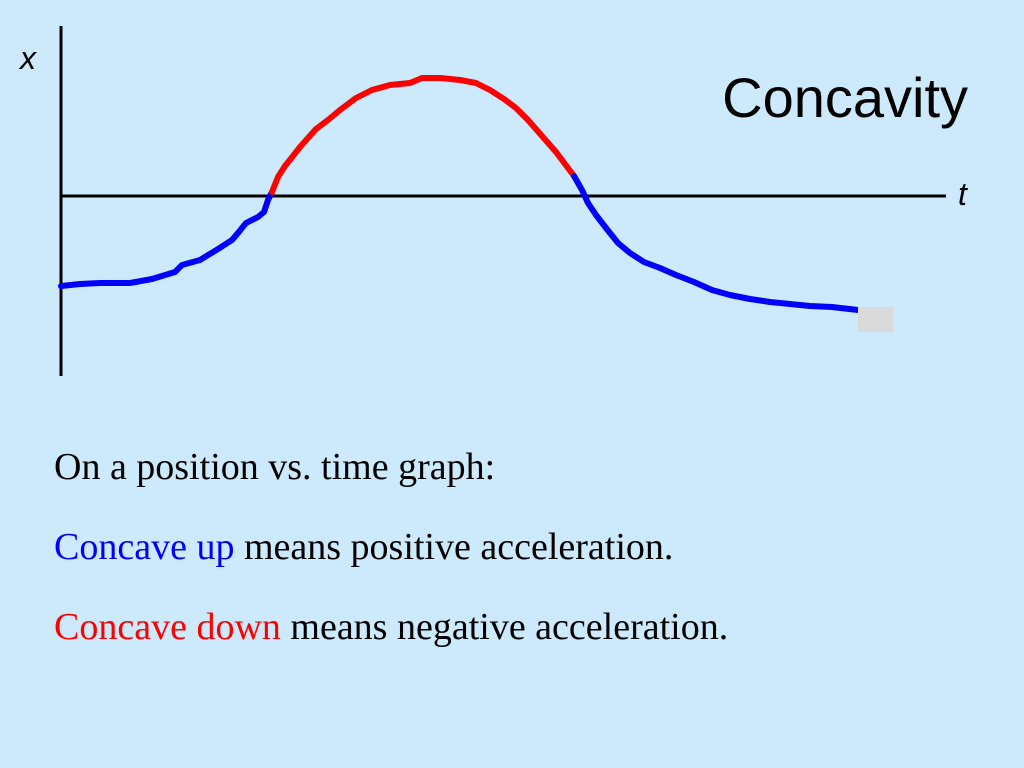 Image resolution: width=1024 pixels, height=768 pixels. Describe the element at coordinates (166, 239) in the screenshot. I see `concave-up-curve-left` at that location.